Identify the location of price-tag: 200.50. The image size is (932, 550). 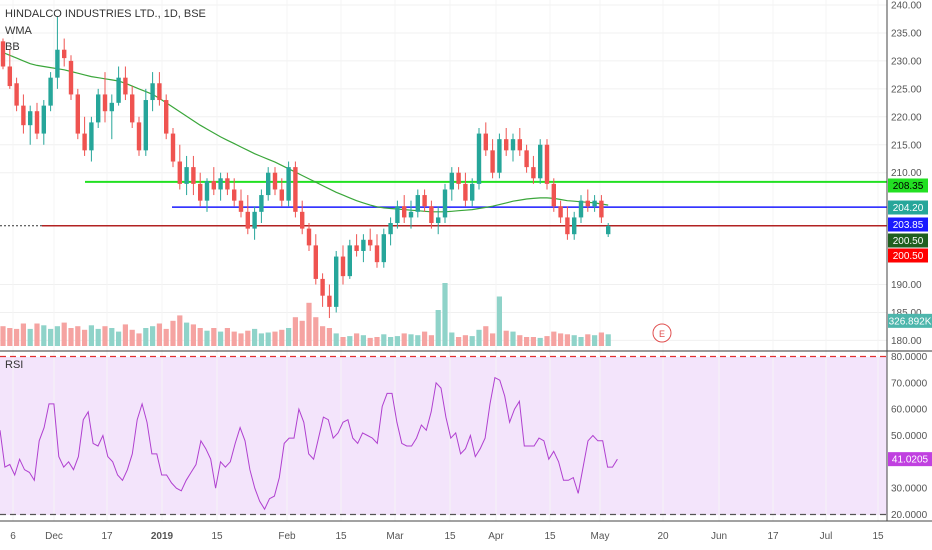
(908, 240).